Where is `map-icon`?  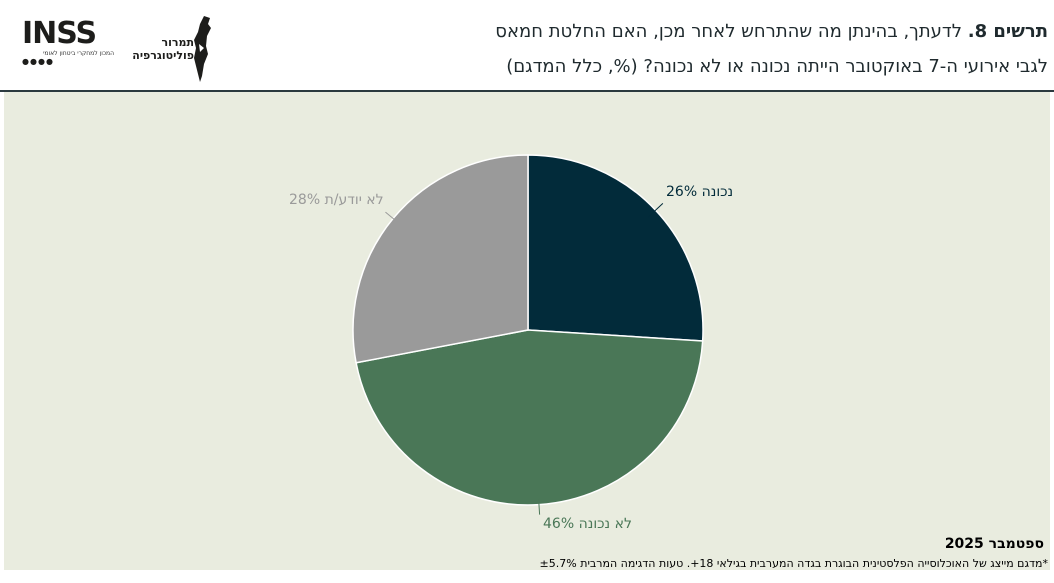 map-icon is located at coordinates (202, 49).